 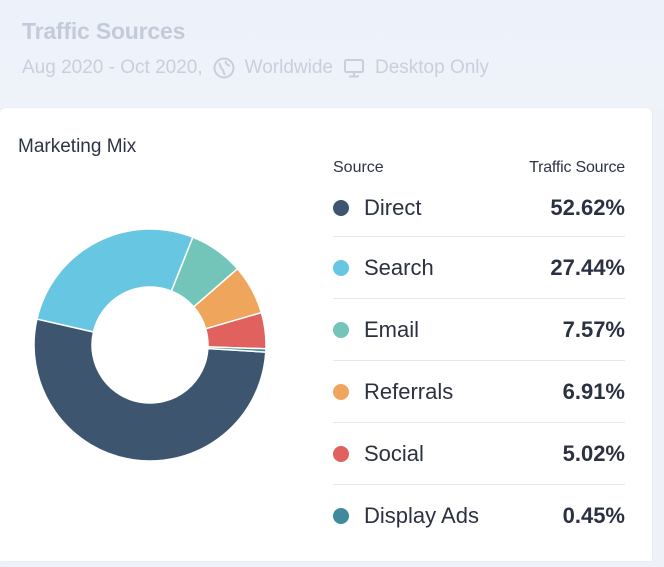 I want to click on legend-source-value: 5.02%, so click(x=593, y=453).